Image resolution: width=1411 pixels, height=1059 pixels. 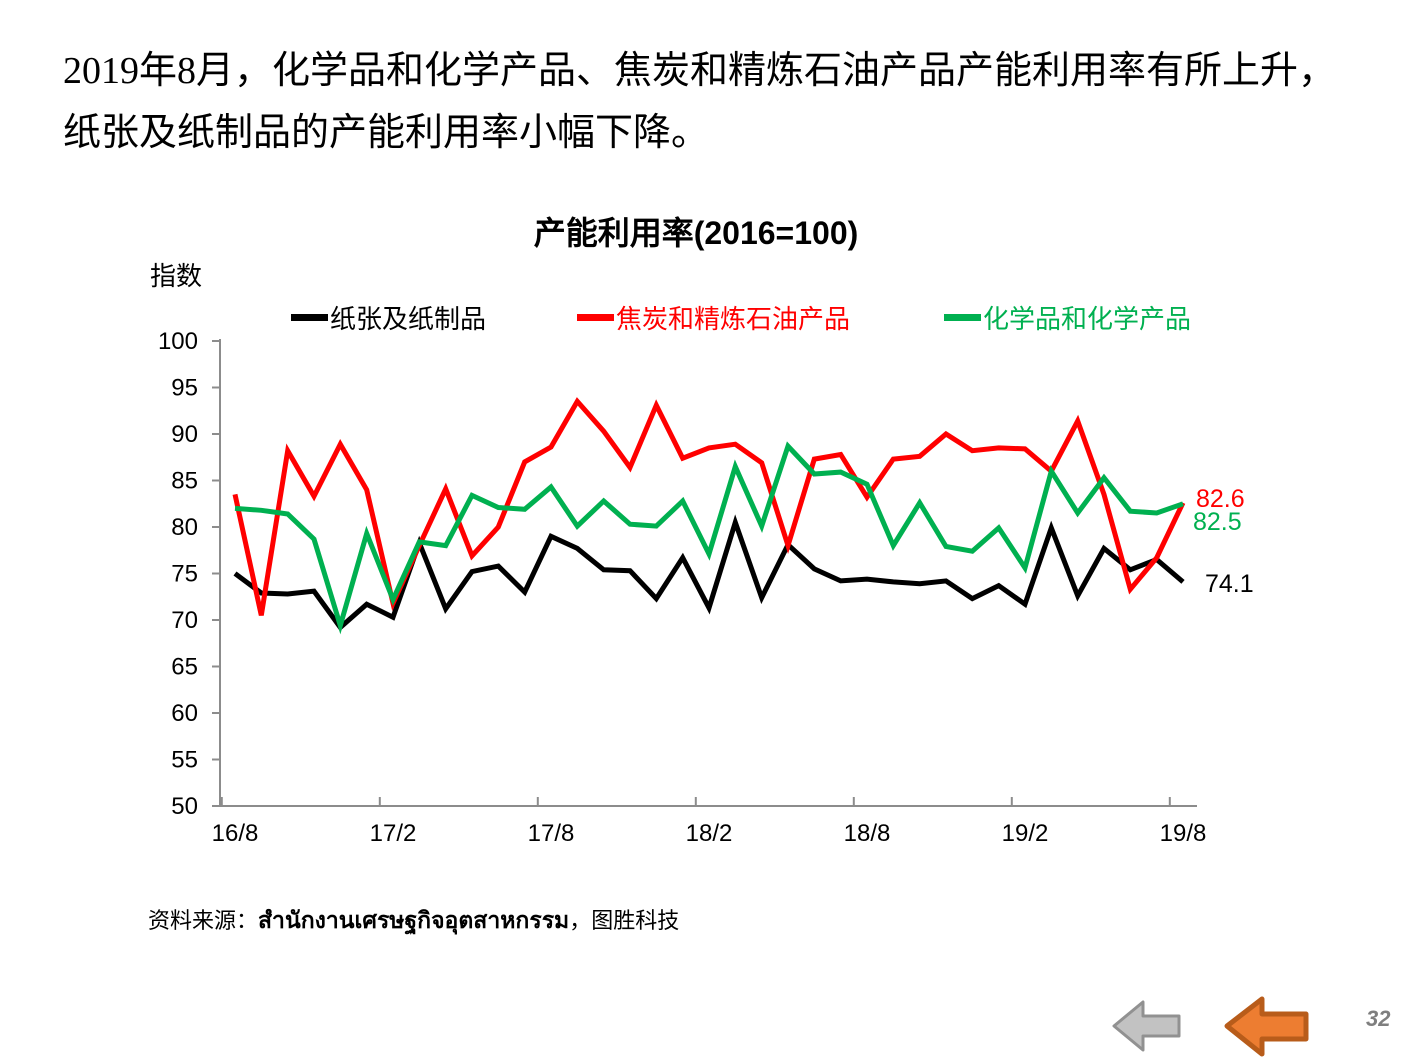 What do you see at coordinates (1183, 833) in the screenshot?
I see `x-tick-label: 19/8` at bounding box center [1183, 833].